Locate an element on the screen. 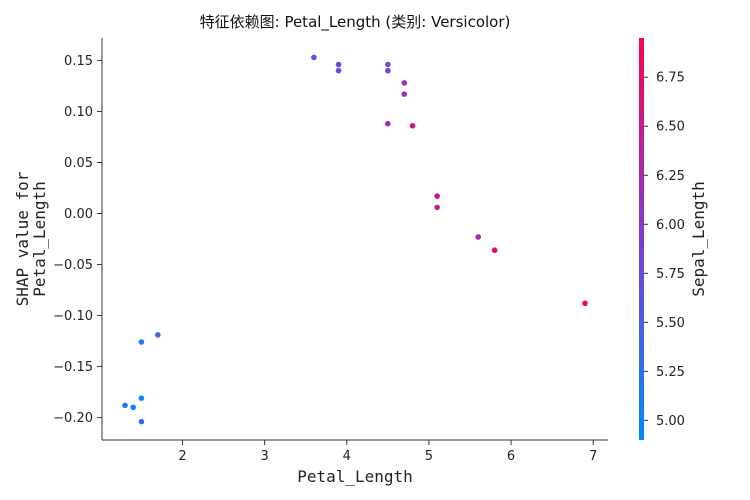 The width and height of the screenshot is (750, 500). x-tick-label: 4 is located at coordinates (347, 456).